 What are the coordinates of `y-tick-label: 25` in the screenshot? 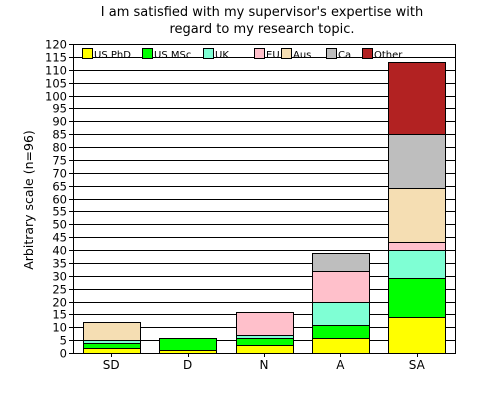 It's located at (59, 290).